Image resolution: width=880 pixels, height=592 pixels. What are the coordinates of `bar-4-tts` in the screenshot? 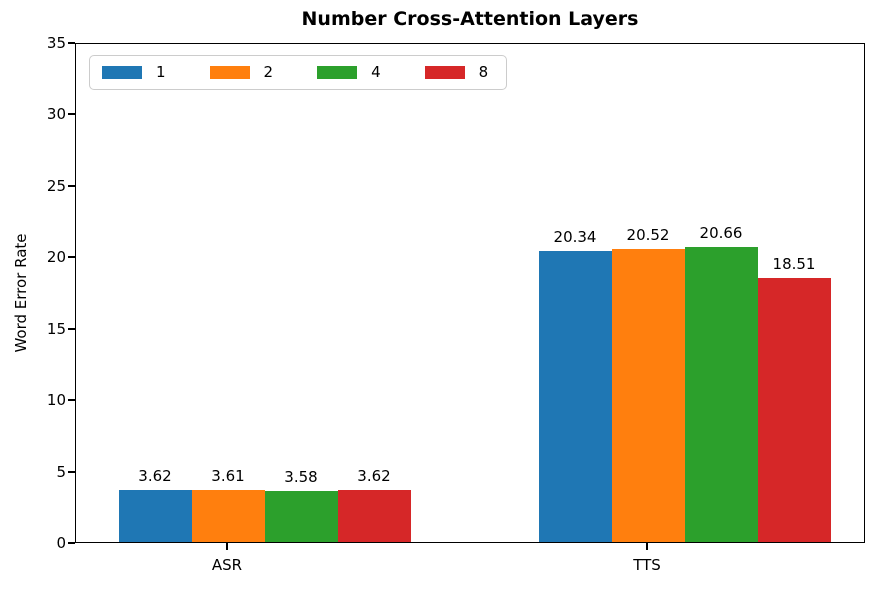 It's located at (721, 394).